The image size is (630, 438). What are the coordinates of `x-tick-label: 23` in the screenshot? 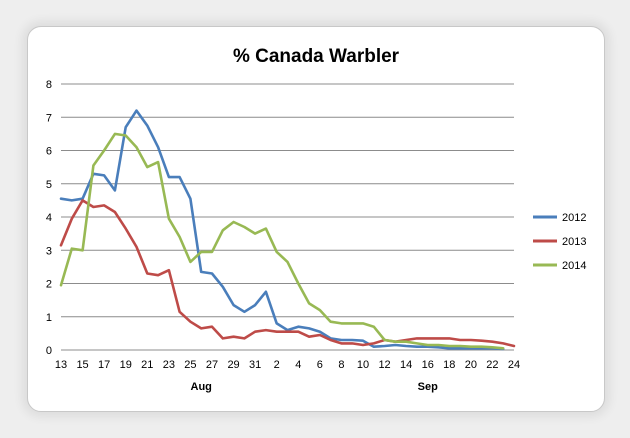 It's located at (169, 365).